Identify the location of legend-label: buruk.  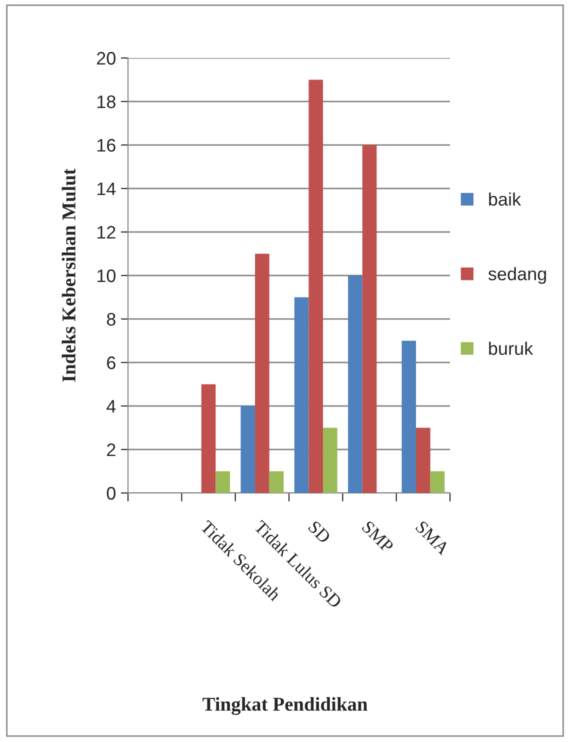
(511, 348).